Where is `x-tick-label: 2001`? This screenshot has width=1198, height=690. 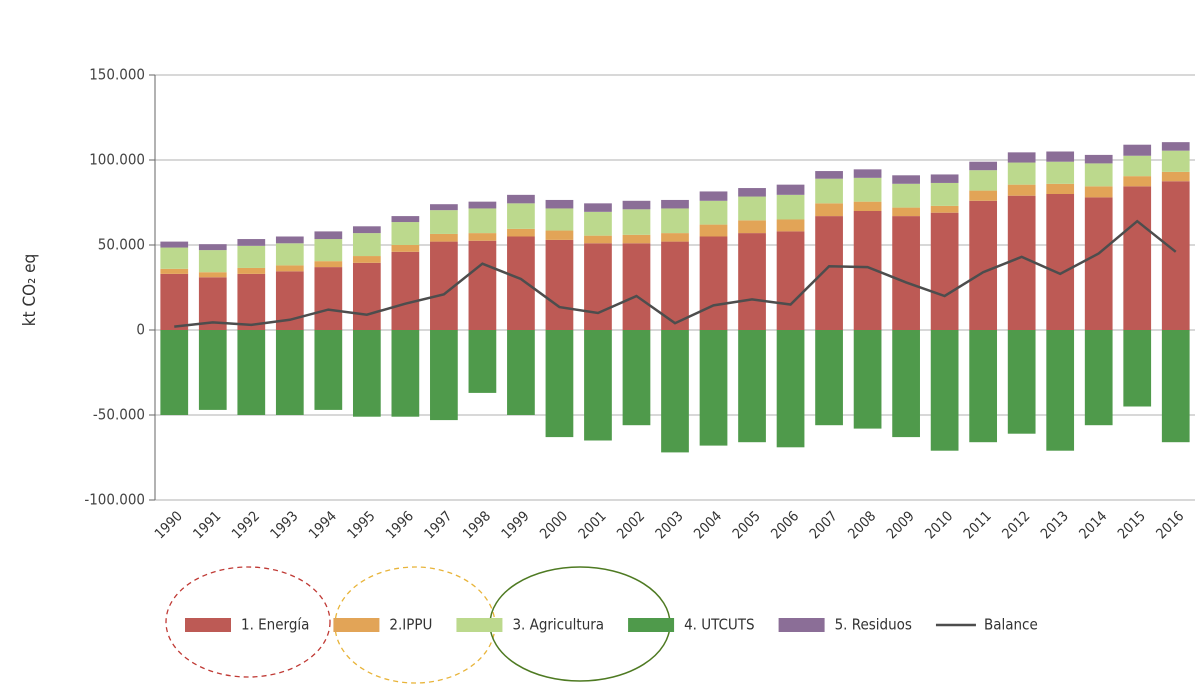 x-tick-label: 2001 is located at coordinates (593, 525).